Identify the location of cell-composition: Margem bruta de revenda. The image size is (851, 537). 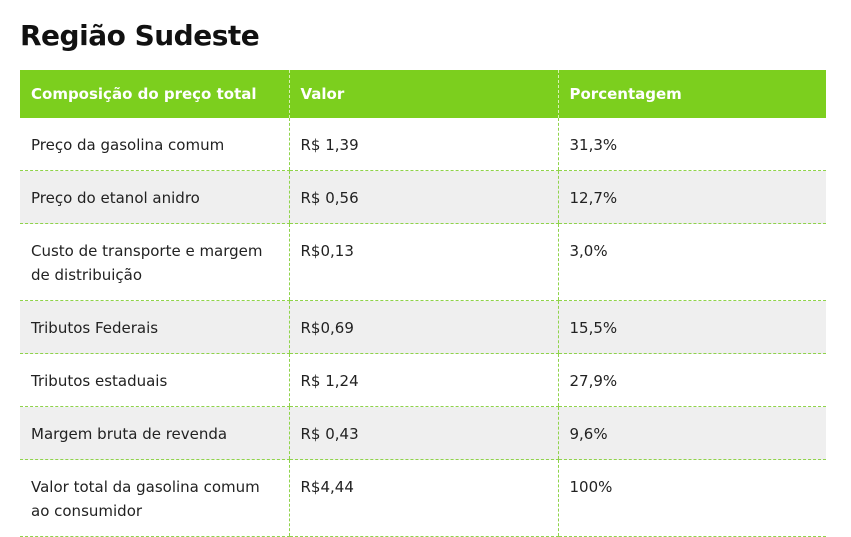
(154, 433).